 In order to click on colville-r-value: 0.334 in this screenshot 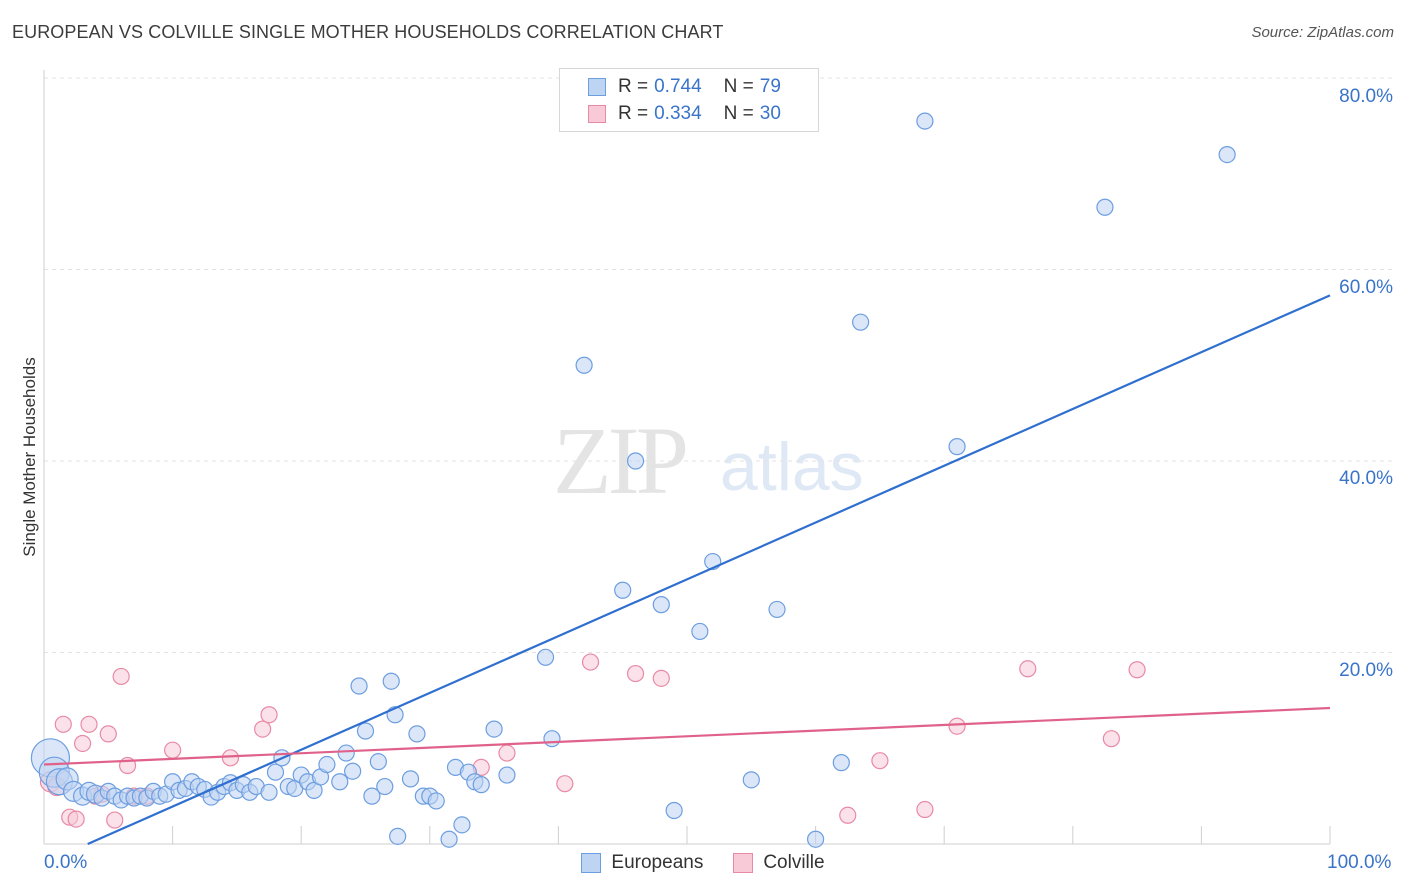, I will do `click(678, 113)`.